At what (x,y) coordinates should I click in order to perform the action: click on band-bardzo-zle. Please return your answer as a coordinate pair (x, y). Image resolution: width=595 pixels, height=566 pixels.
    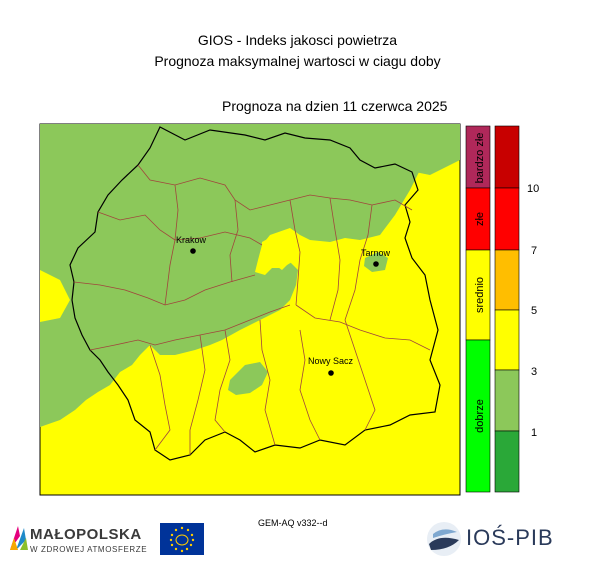
    Looking at the image, I should click on (478, 157).